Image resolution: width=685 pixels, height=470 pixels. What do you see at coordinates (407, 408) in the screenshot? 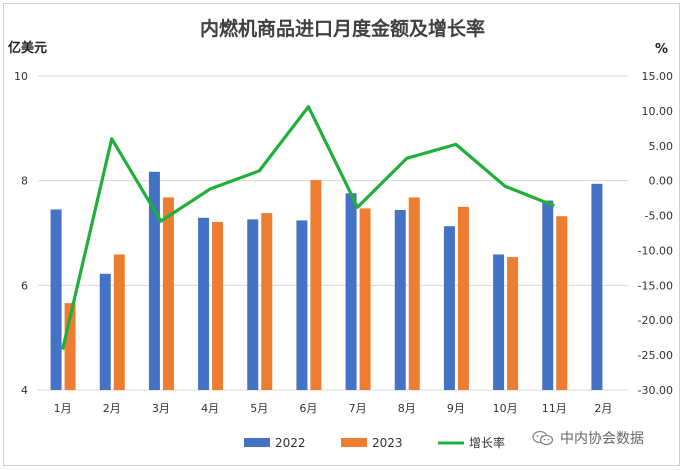
I see `x-tick-label: 8月` at bounding box center [407, 408].